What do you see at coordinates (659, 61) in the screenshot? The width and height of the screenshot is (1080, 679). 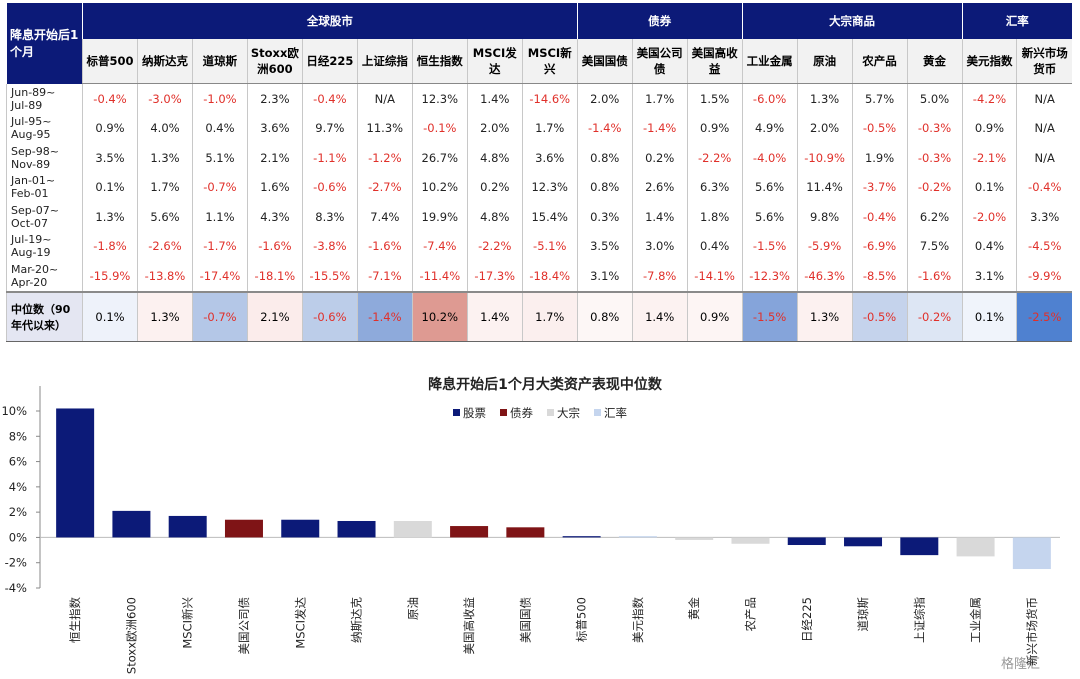 I see `column-header: 美国公司债` at bounding box center [659, 61].